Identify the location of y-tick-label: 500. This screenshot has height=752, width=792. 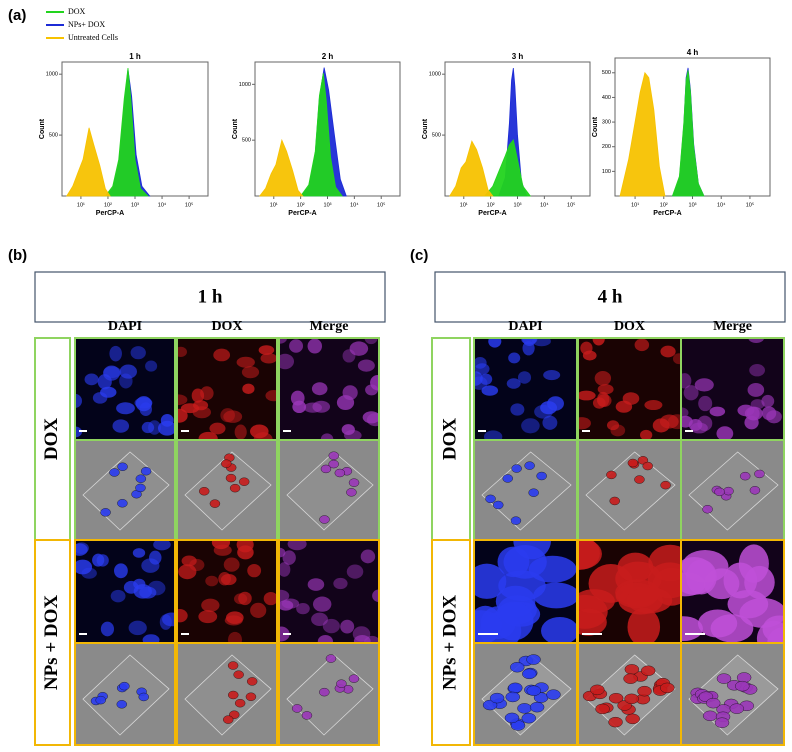
(246, 141).